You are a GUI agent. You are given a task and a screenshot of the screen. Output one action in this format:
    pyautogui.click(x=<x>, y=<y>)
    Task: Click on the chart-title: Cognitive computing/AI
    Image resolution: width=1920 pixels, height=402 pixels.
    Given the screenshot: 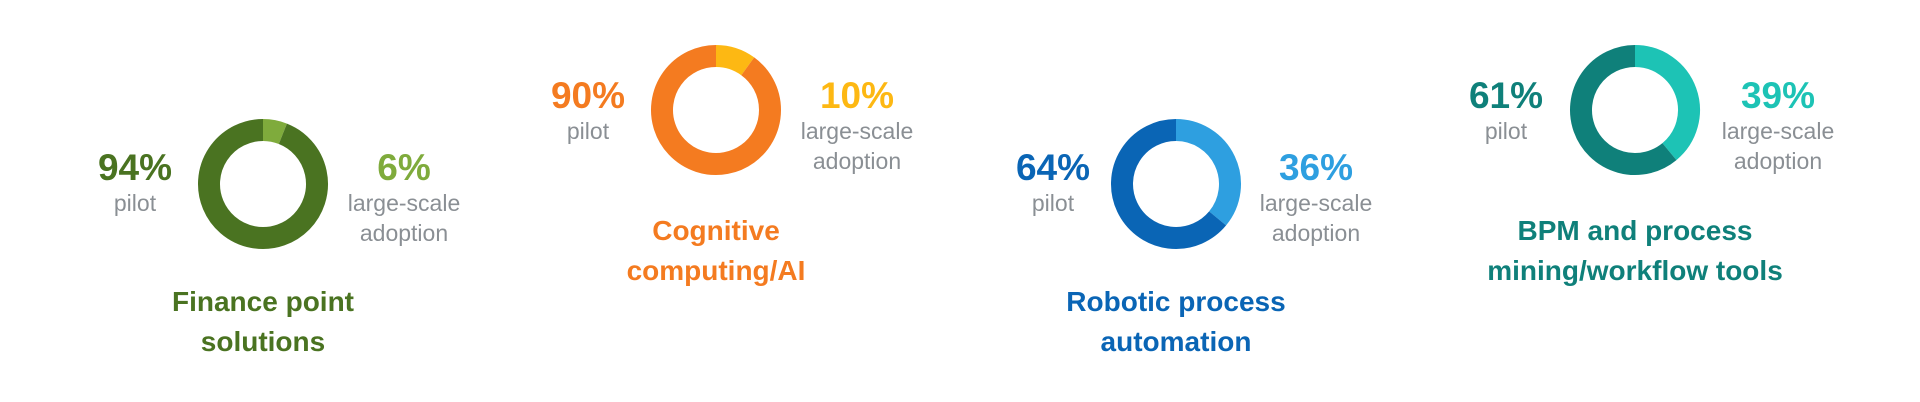 What is the action you would take?
    pyautogui.click(x=716, y=250)
    